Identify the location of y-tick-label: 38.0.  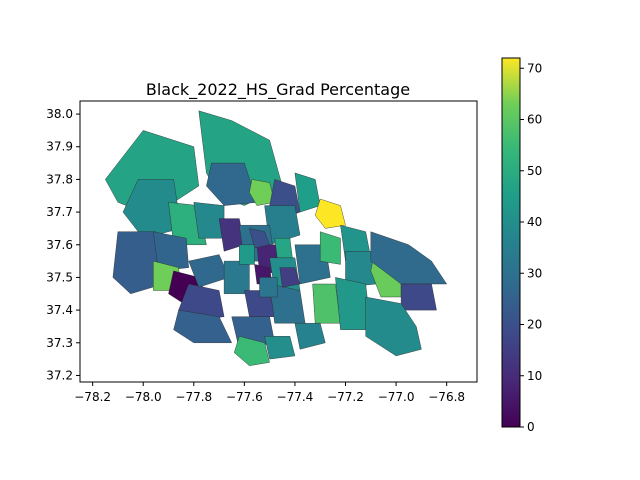
(59, 114).